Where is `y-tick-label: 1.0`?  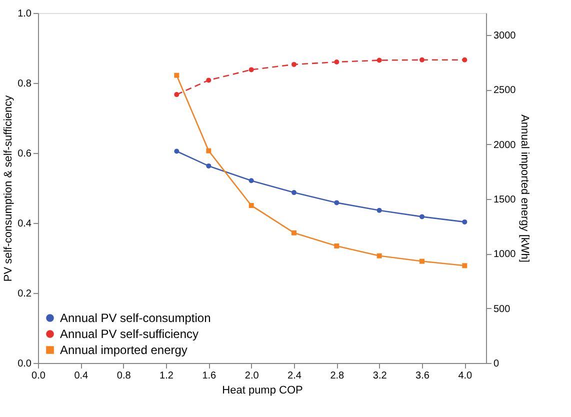 y-tick-label: 1.0 is located at coordinates (25, 14).